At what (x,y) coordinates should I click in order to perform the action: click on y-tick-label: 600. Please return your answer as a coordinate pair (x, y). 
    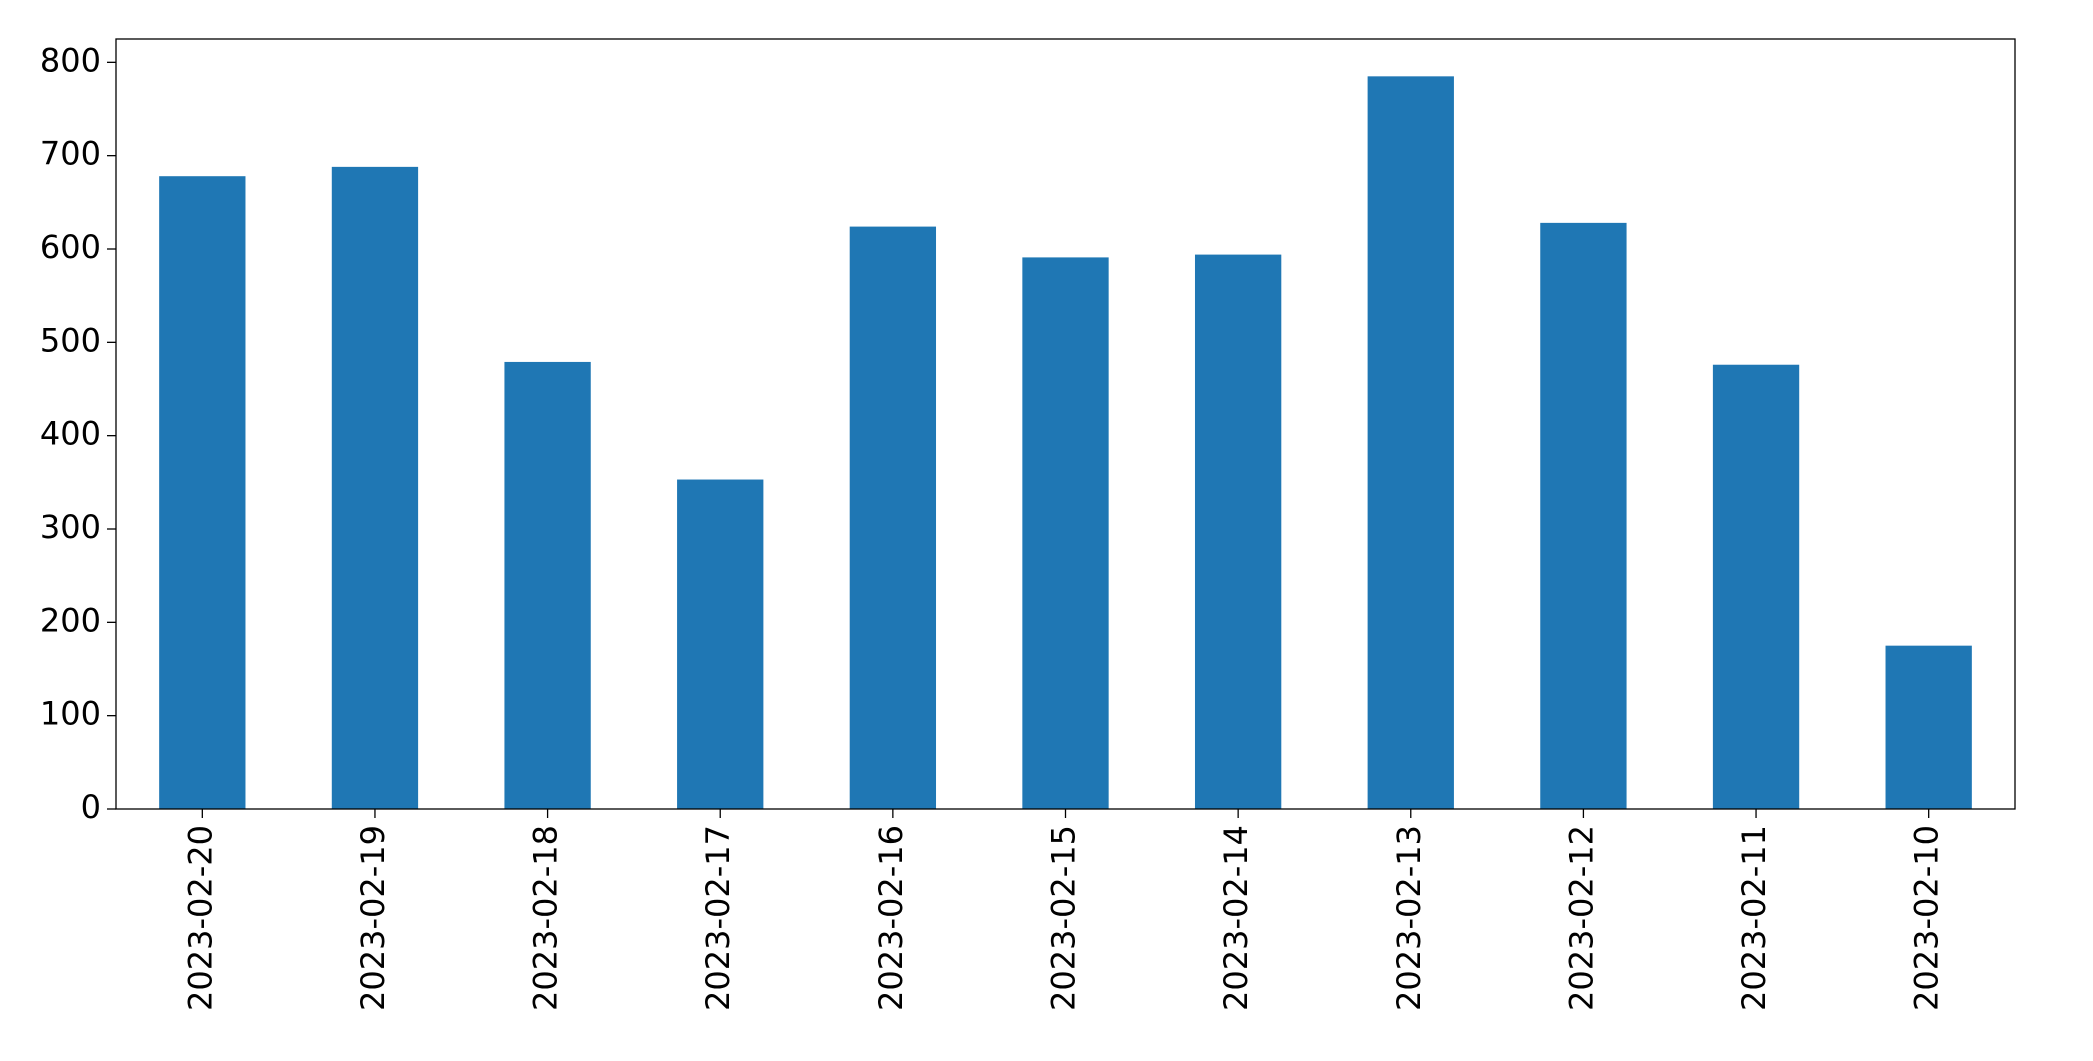
    Looking at the image, I should click on (70, 247).